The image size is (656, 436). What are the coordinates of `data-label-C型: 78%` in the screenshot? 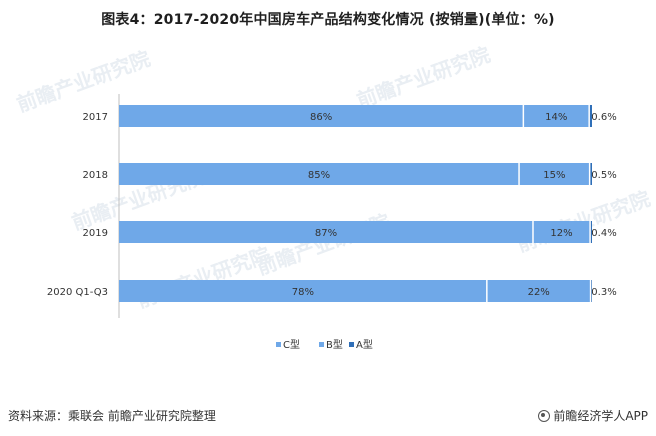 It's located at (303, 292).